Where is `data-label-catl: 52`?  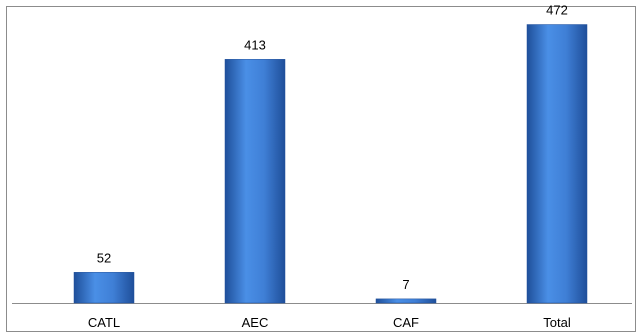
data-label-catl: 52 is located at coordinates (104, 257).